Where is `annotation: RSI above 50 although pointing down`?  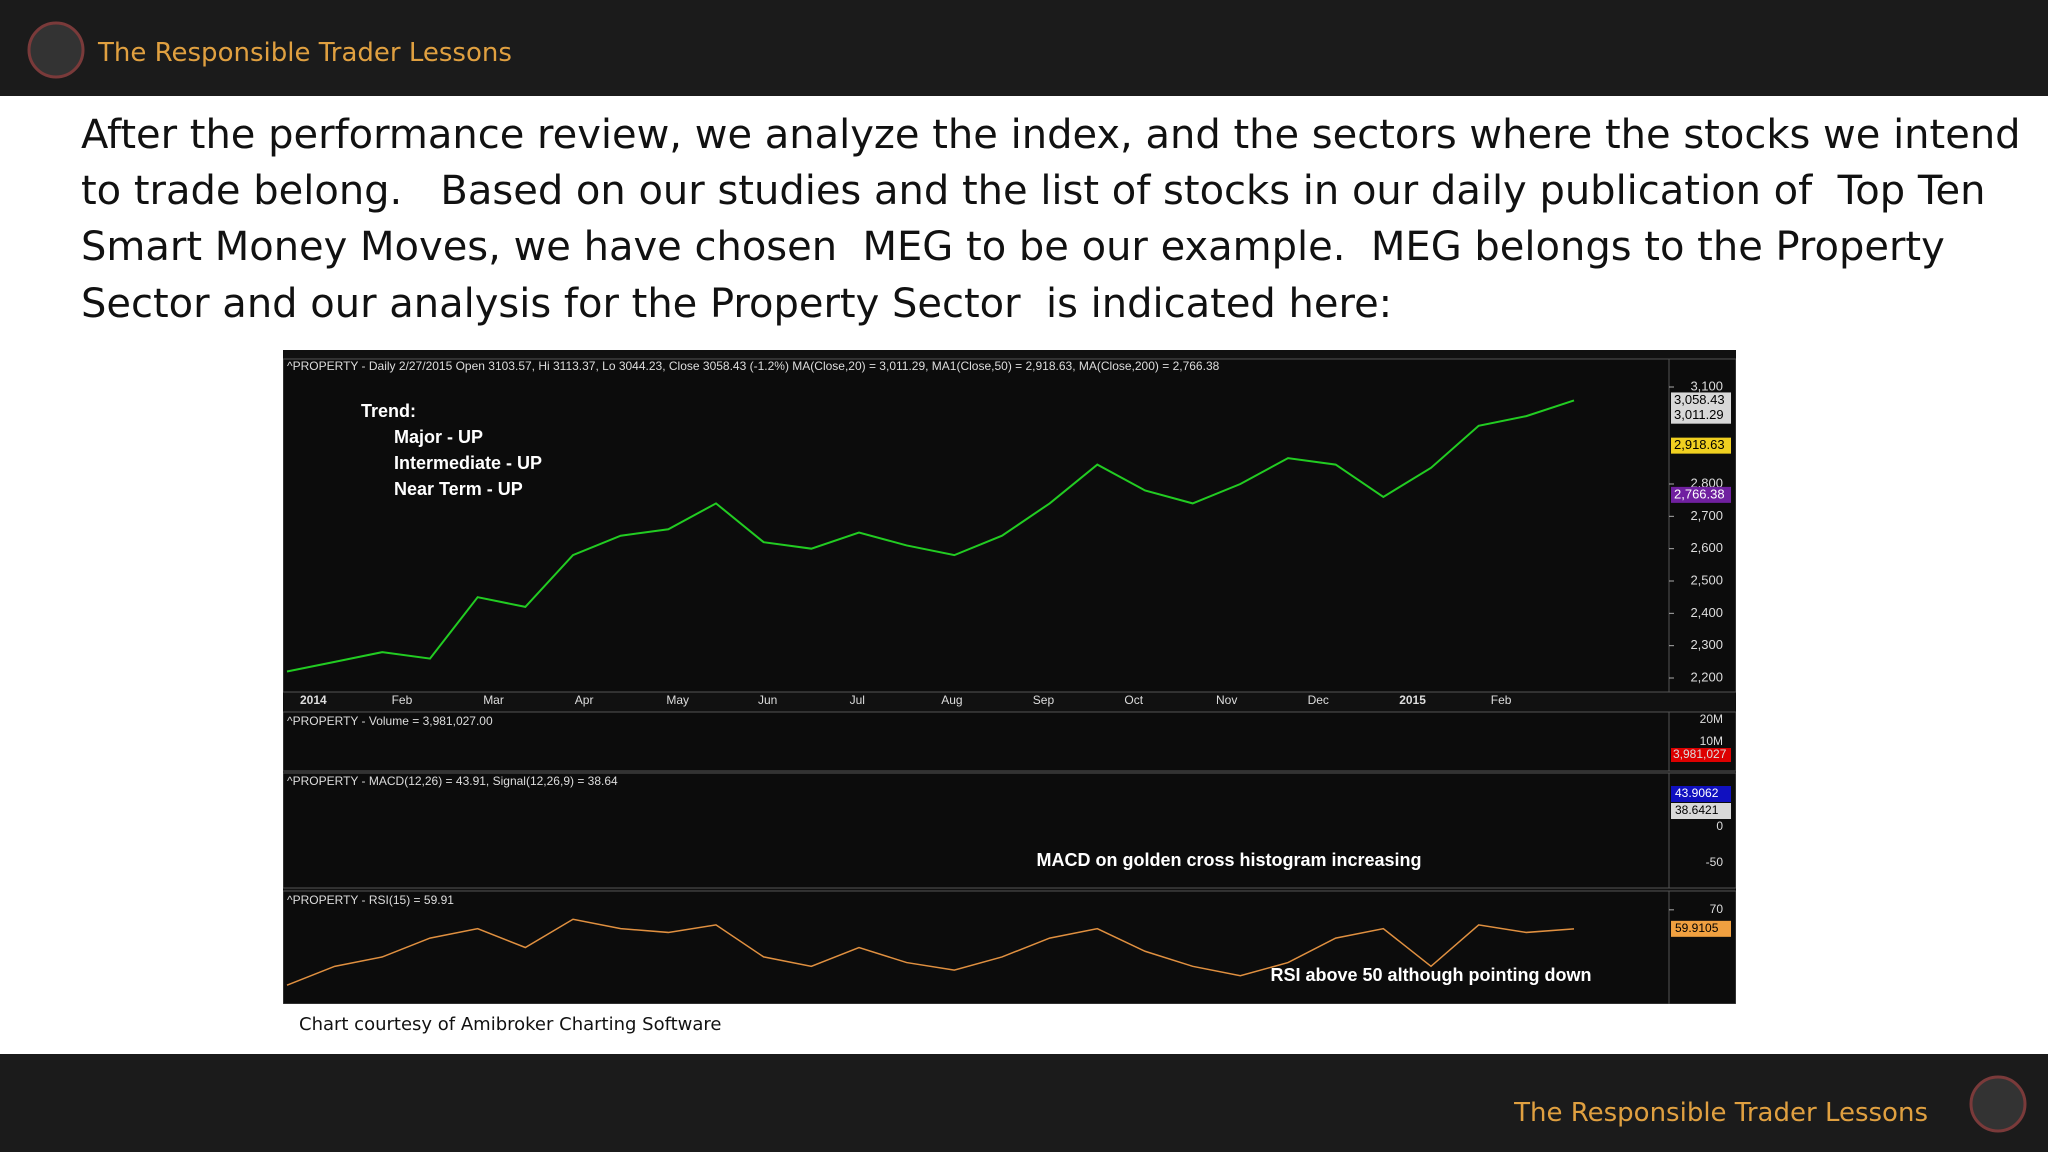
annotation: RSI above 50 although pointing down is located at coordinates (1431, 975).